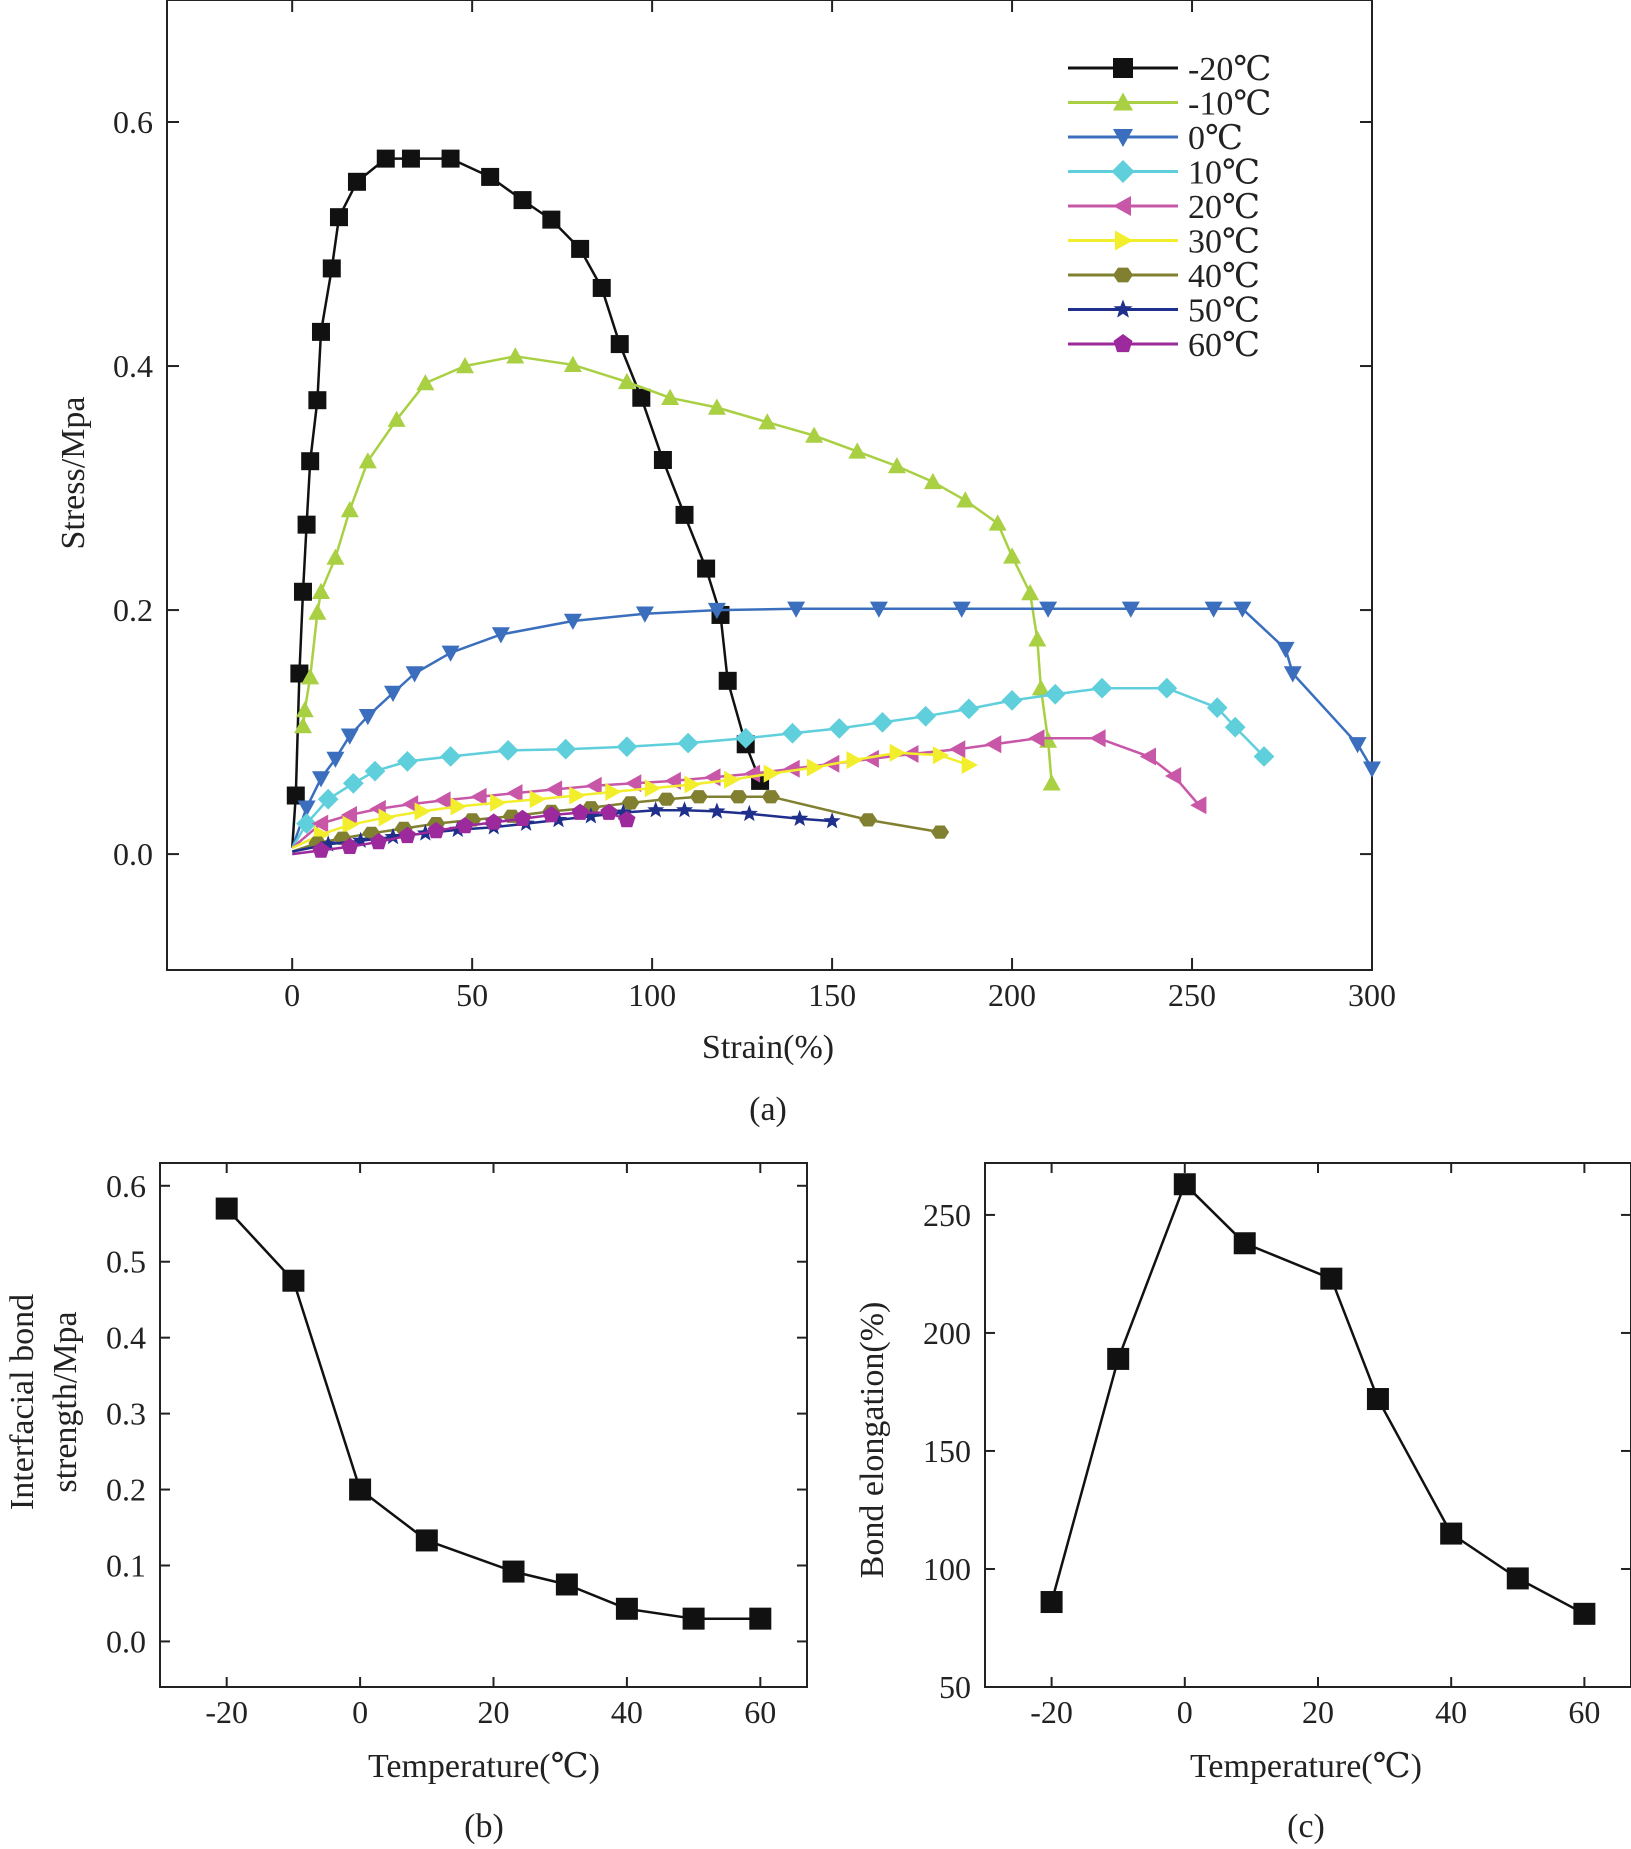 Image resolution: width=1631 pixels, height=1849 pixels. I want to click on panel-b-series, so click(493, 1413).